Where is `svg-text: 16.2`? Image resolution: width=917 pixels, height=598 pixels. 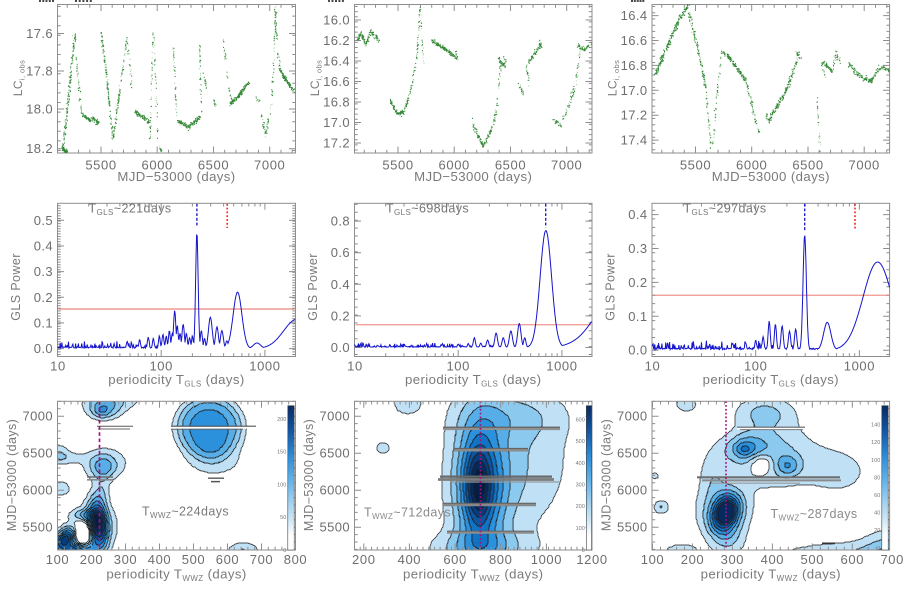
svg-text: 16.2 is located at coordinates (336, 40).